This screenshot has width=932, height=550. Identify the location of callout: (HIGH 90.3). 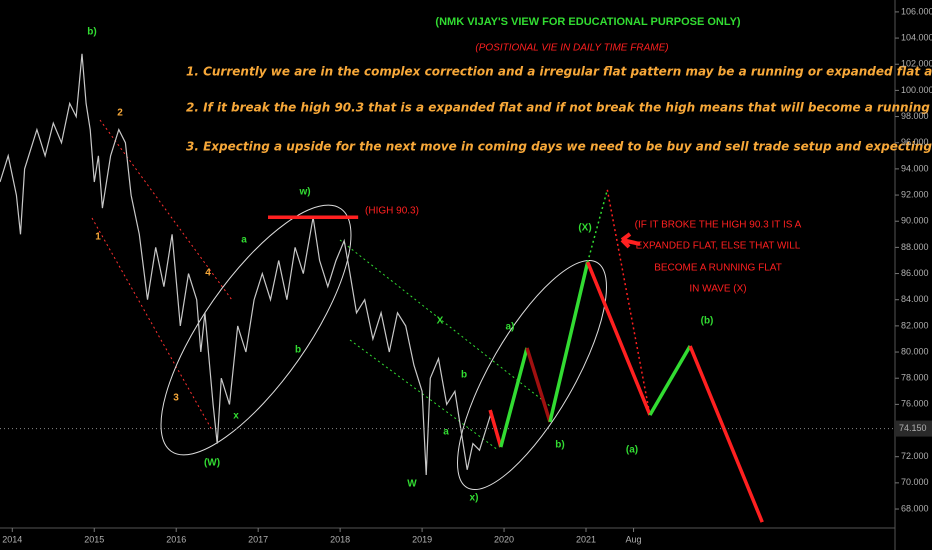
(392, 211).